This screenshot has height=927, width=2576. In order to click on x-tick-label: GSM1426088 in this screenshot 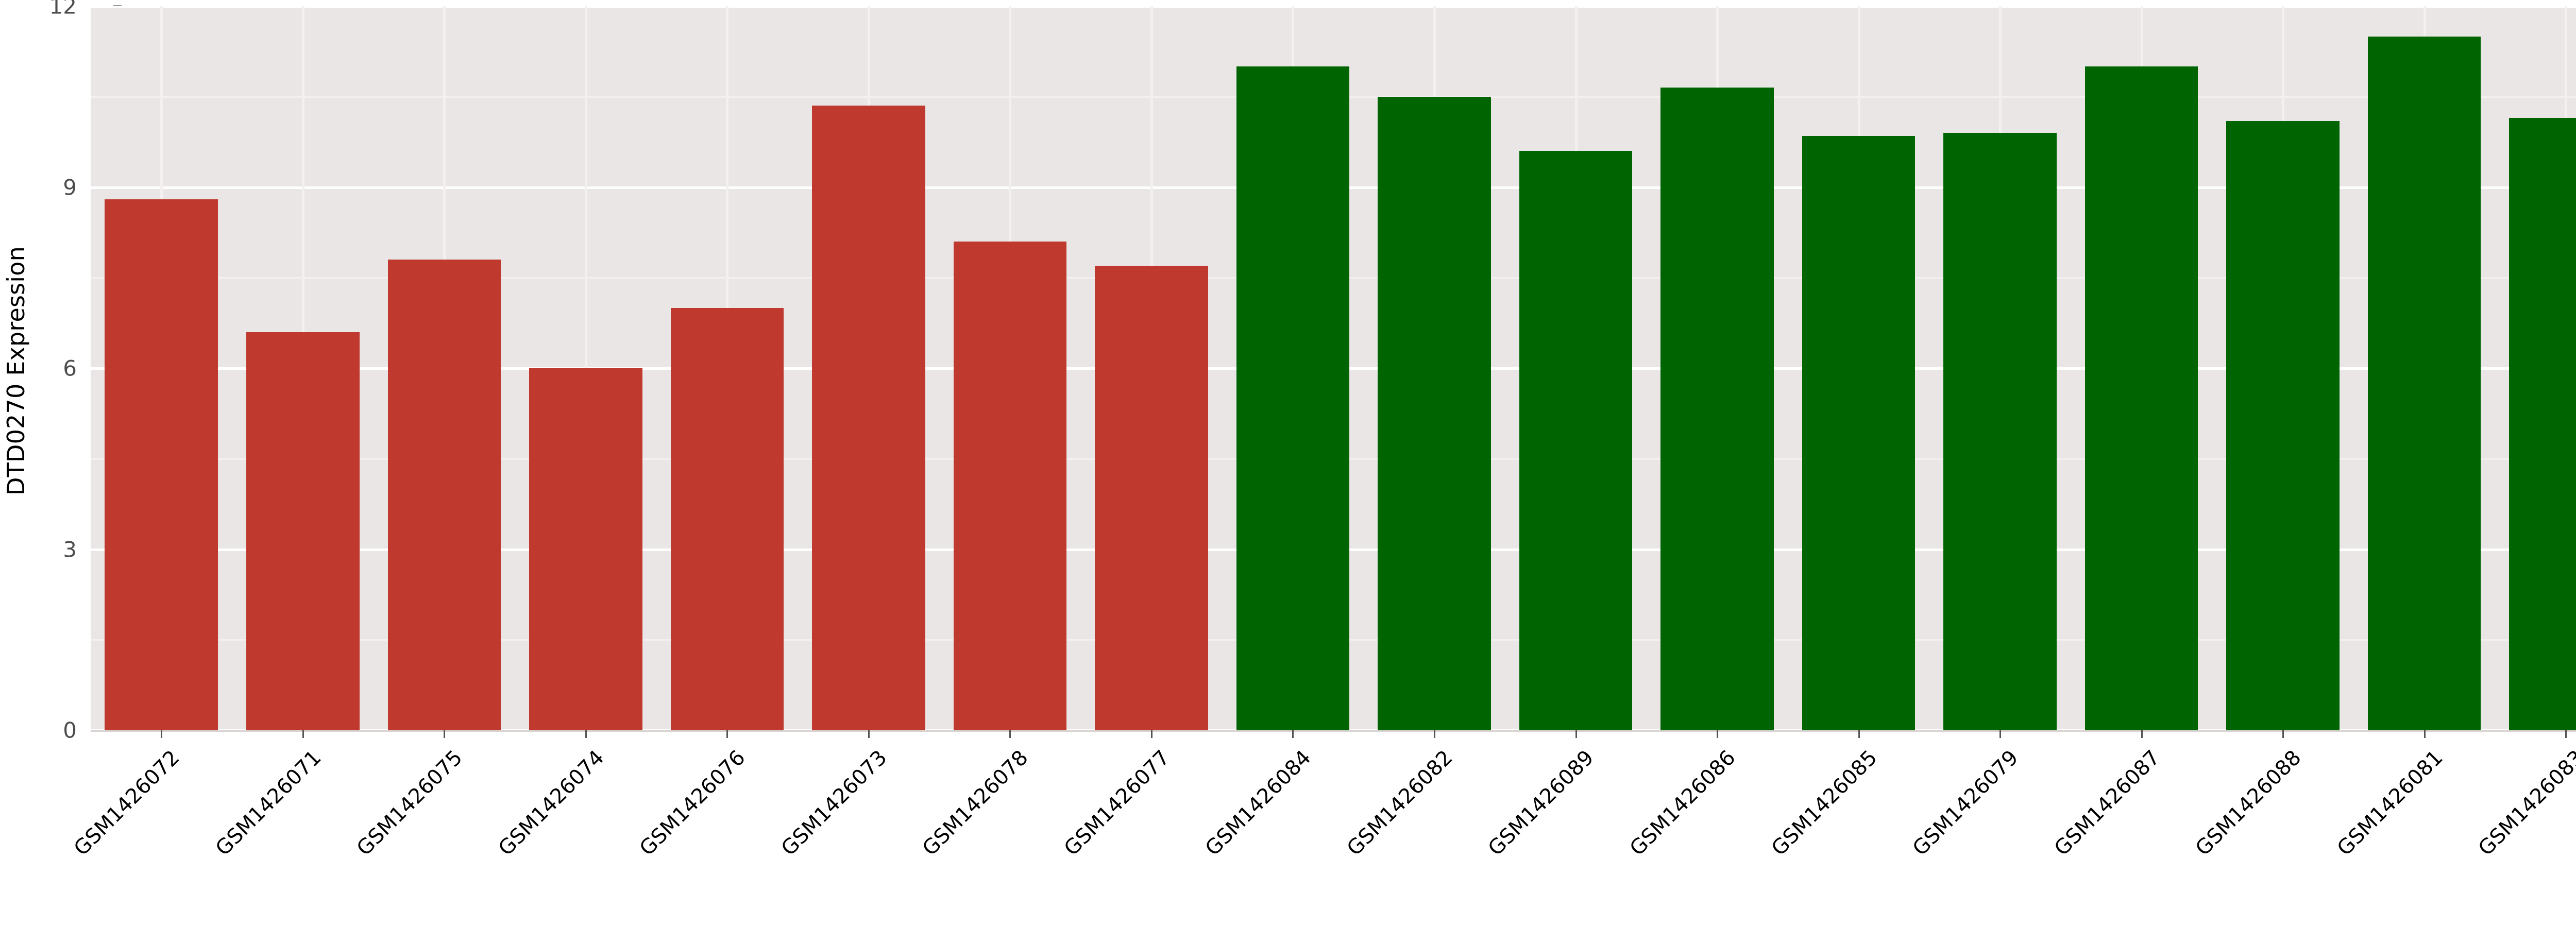, I will do `click(2248, 804)`.